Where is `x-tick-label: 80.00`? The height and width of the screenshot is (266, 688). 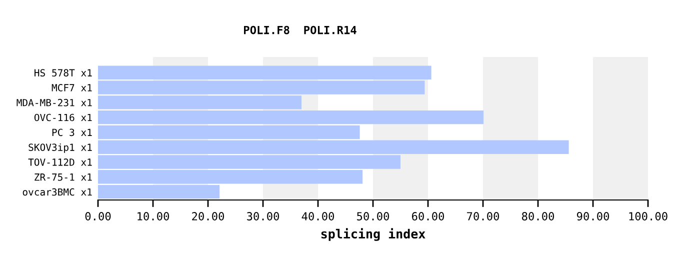 x-tick-label: 80.00 is located at coordinates (538, 216).